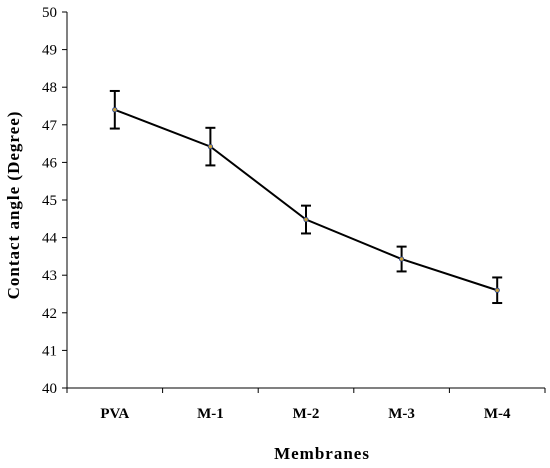 The image size is (550, 468). I want to click on y-tick-label: 44, so click(50, 239).